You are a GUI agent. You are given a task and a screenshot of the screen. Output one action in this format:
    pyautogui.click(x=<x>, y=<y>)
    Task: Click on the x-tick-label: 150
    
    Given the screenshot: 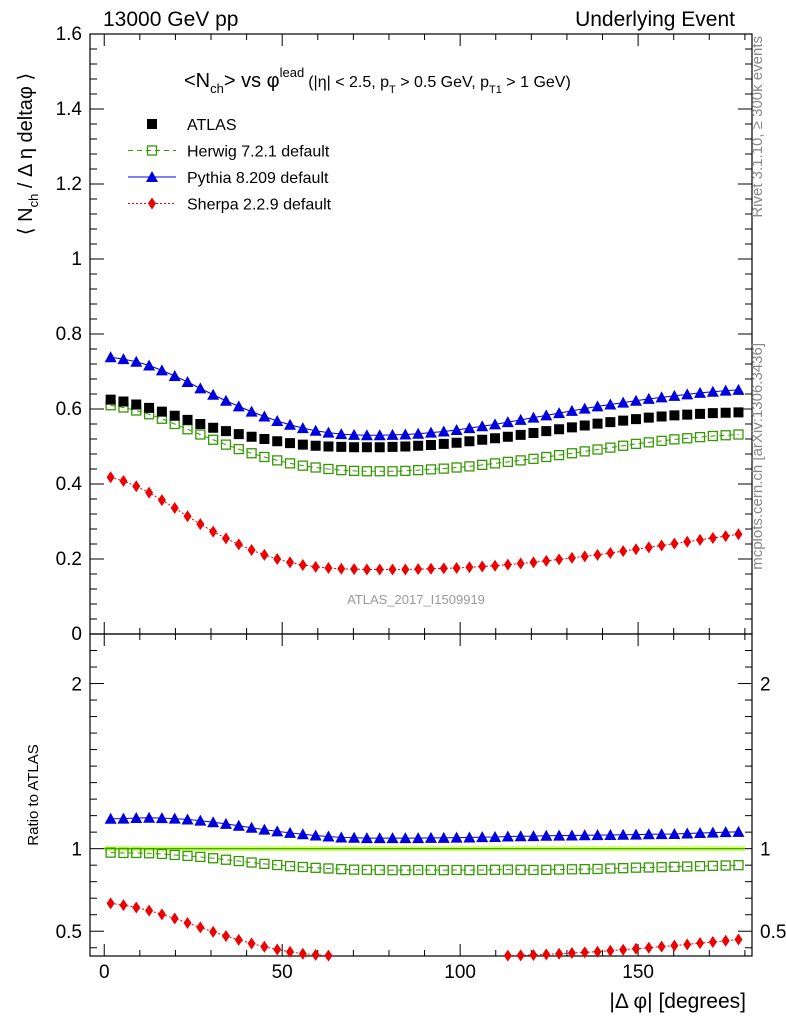 What is the action you would take?
    pyautogui.click(x=638, y=972)
    